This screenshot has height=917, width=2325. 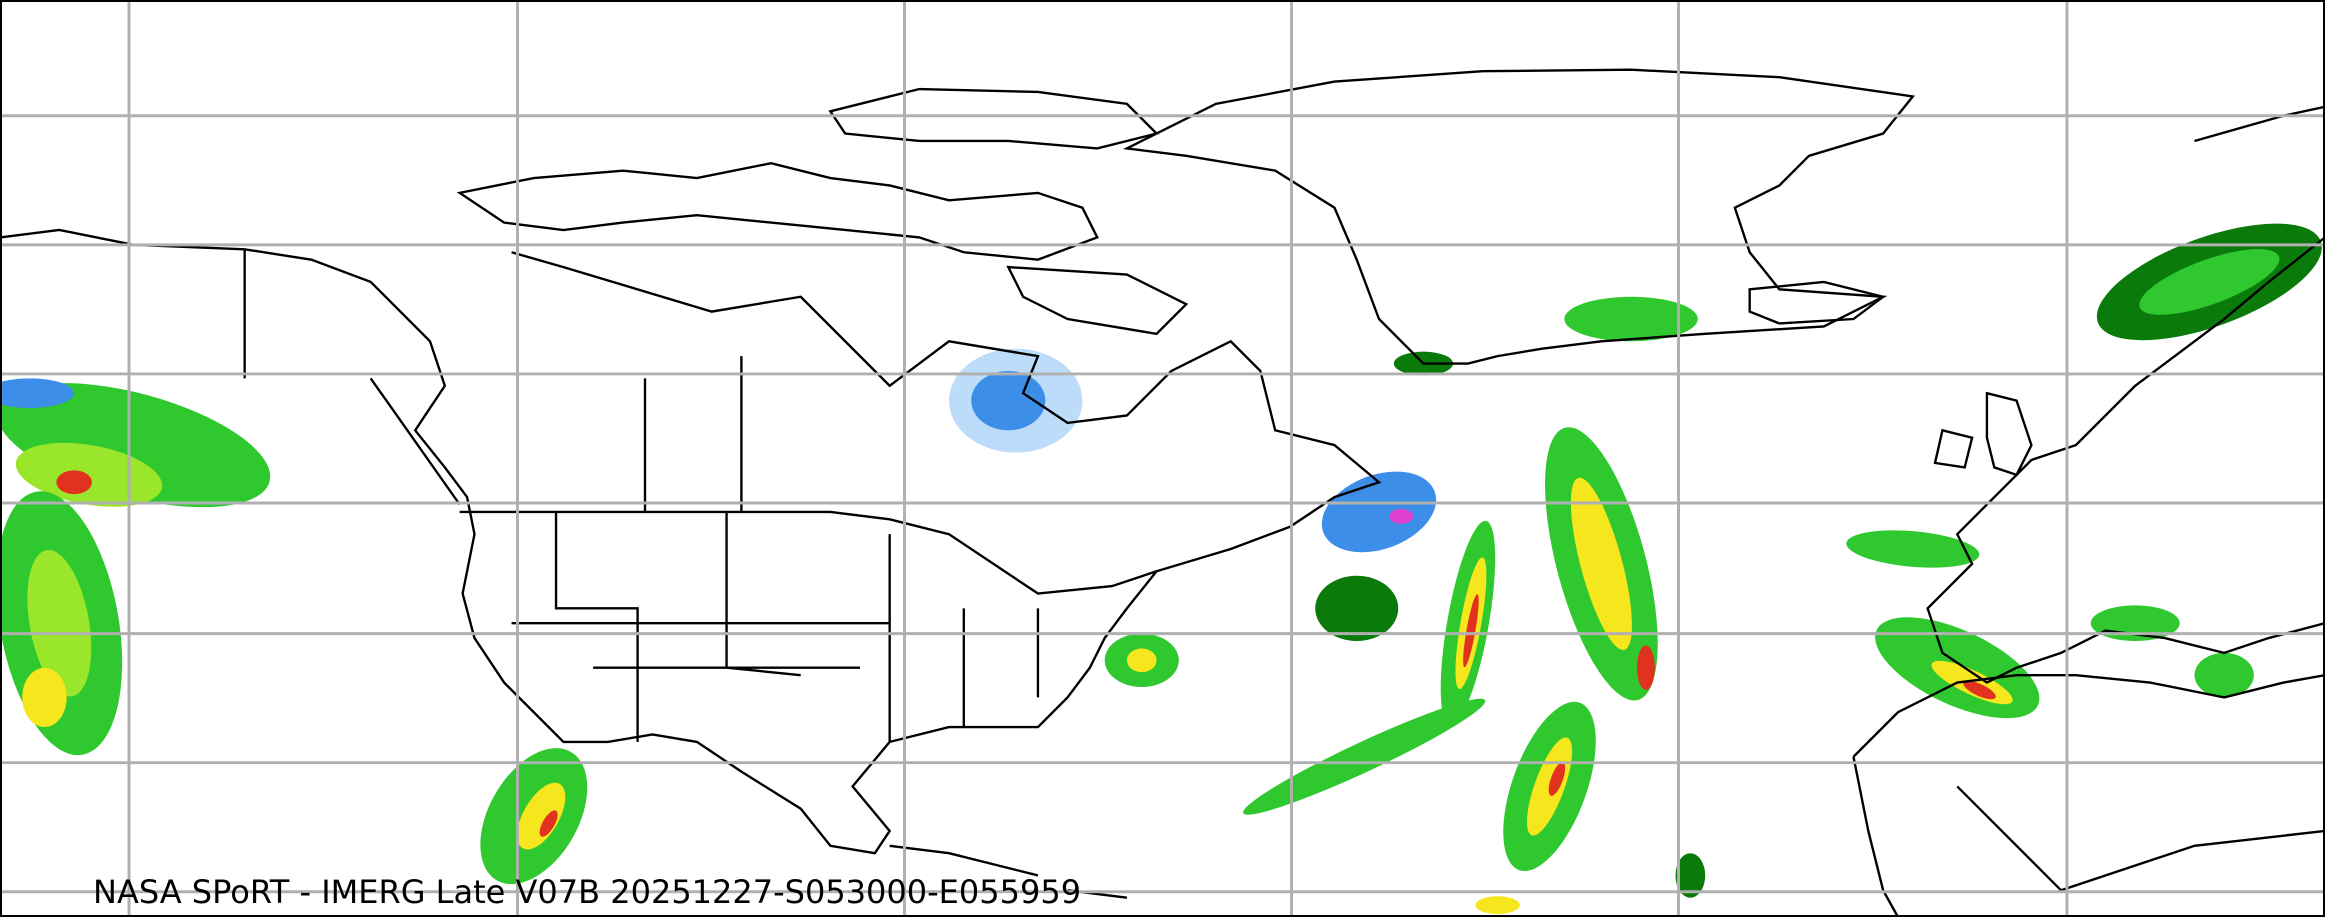 What do you see at coordinates (777, 211) in the screenshot?
I see `arctic-islands` at bounding box center [777, 211].